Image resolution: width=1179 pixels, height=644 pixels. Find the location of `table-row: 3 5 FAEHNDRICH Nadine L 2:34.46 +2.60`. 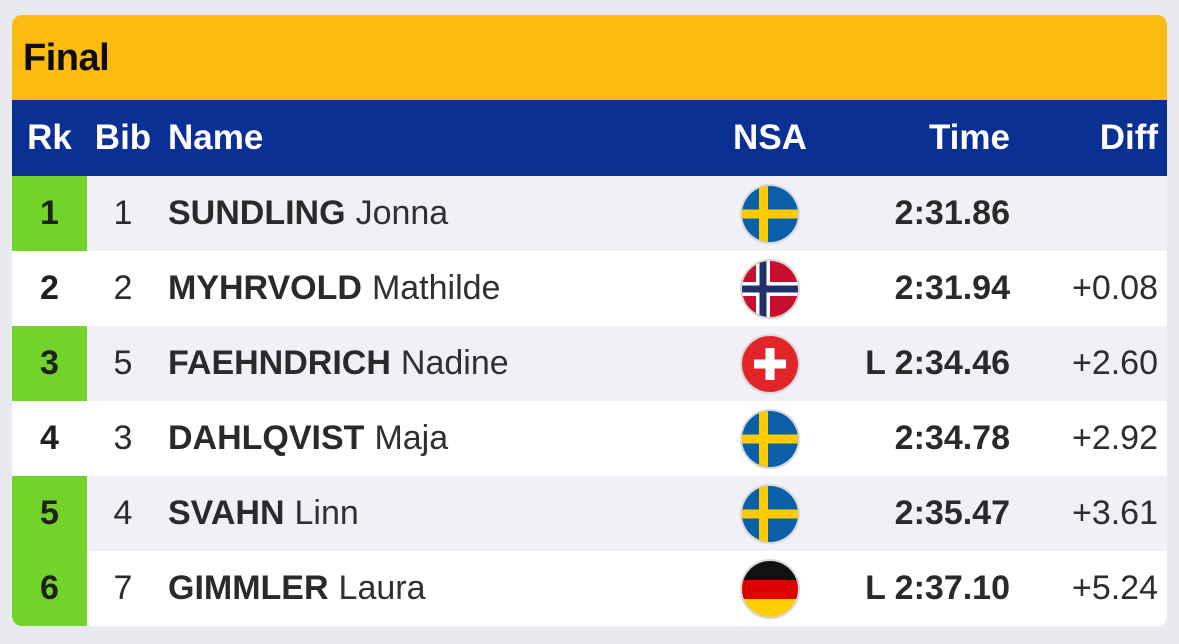

table-row: 3 5 FAEHNDRICH Nadine L 2:34.46 +2.60 is located at coordinates (589, 363).